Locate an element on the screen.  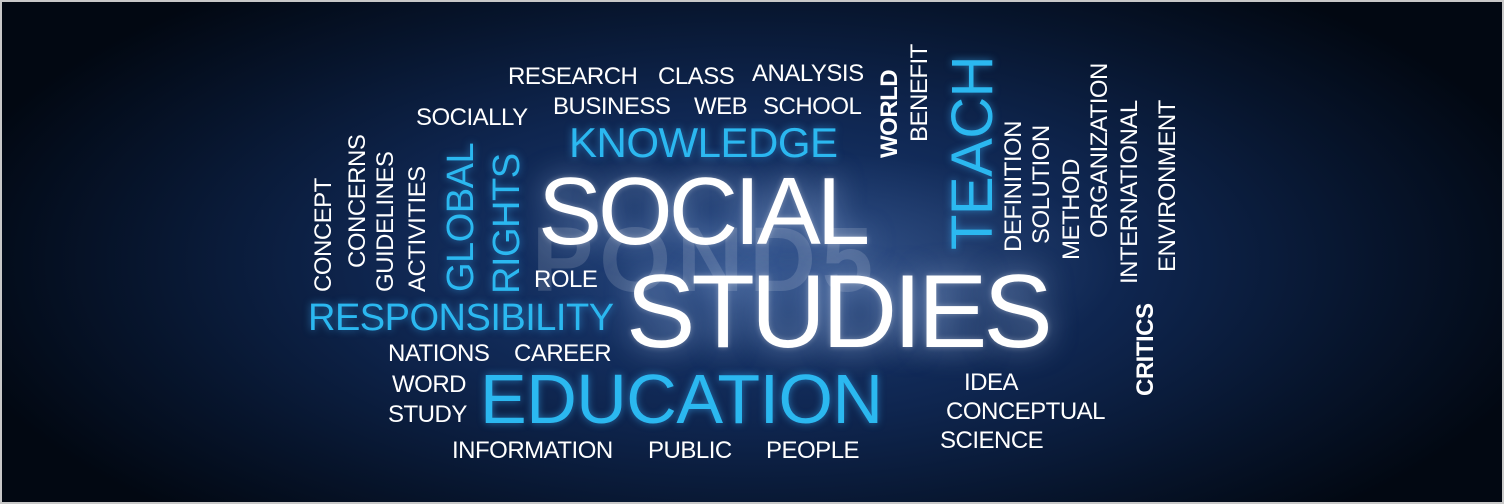
word-education: EDUCATION is located at coordinates (681, 399).